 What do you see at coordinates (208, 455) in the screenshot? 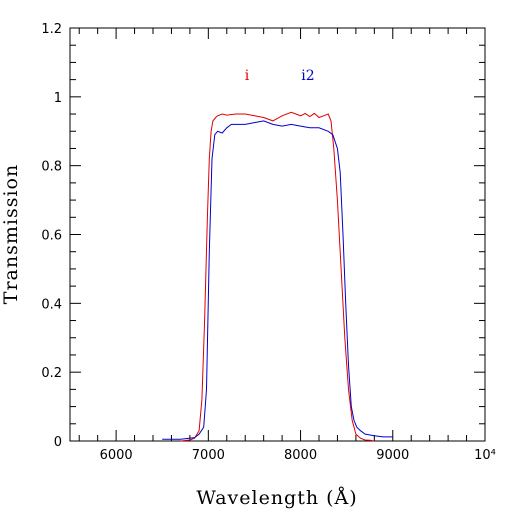
I see `x-tick-label: 7000` at bounding box center [208, 455].